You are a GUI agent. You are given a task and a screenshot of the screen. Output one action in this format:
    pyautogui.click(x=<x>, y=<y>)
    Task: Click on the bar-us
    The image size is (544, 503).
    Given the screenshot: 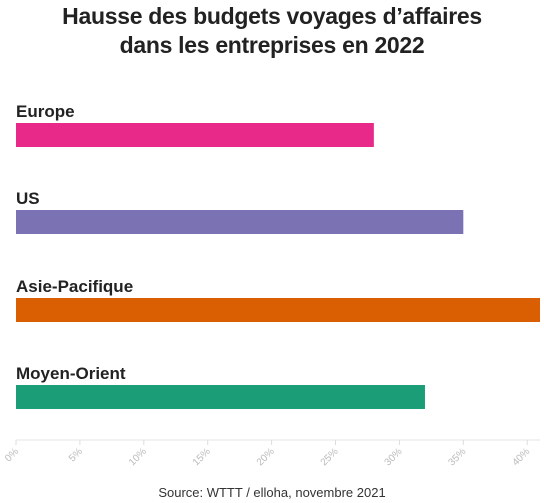 What is the action you would take?
    pyautogui.click(x=240, y=222)
    